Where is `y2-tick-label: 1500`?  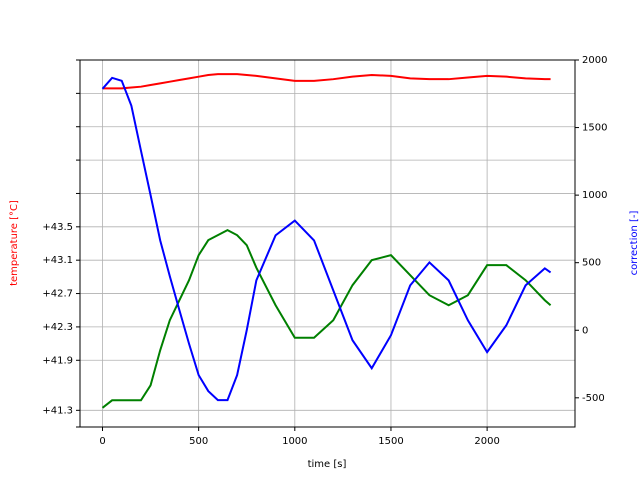 y2-tick-label: 1500 is located at coordinates (594, 128).